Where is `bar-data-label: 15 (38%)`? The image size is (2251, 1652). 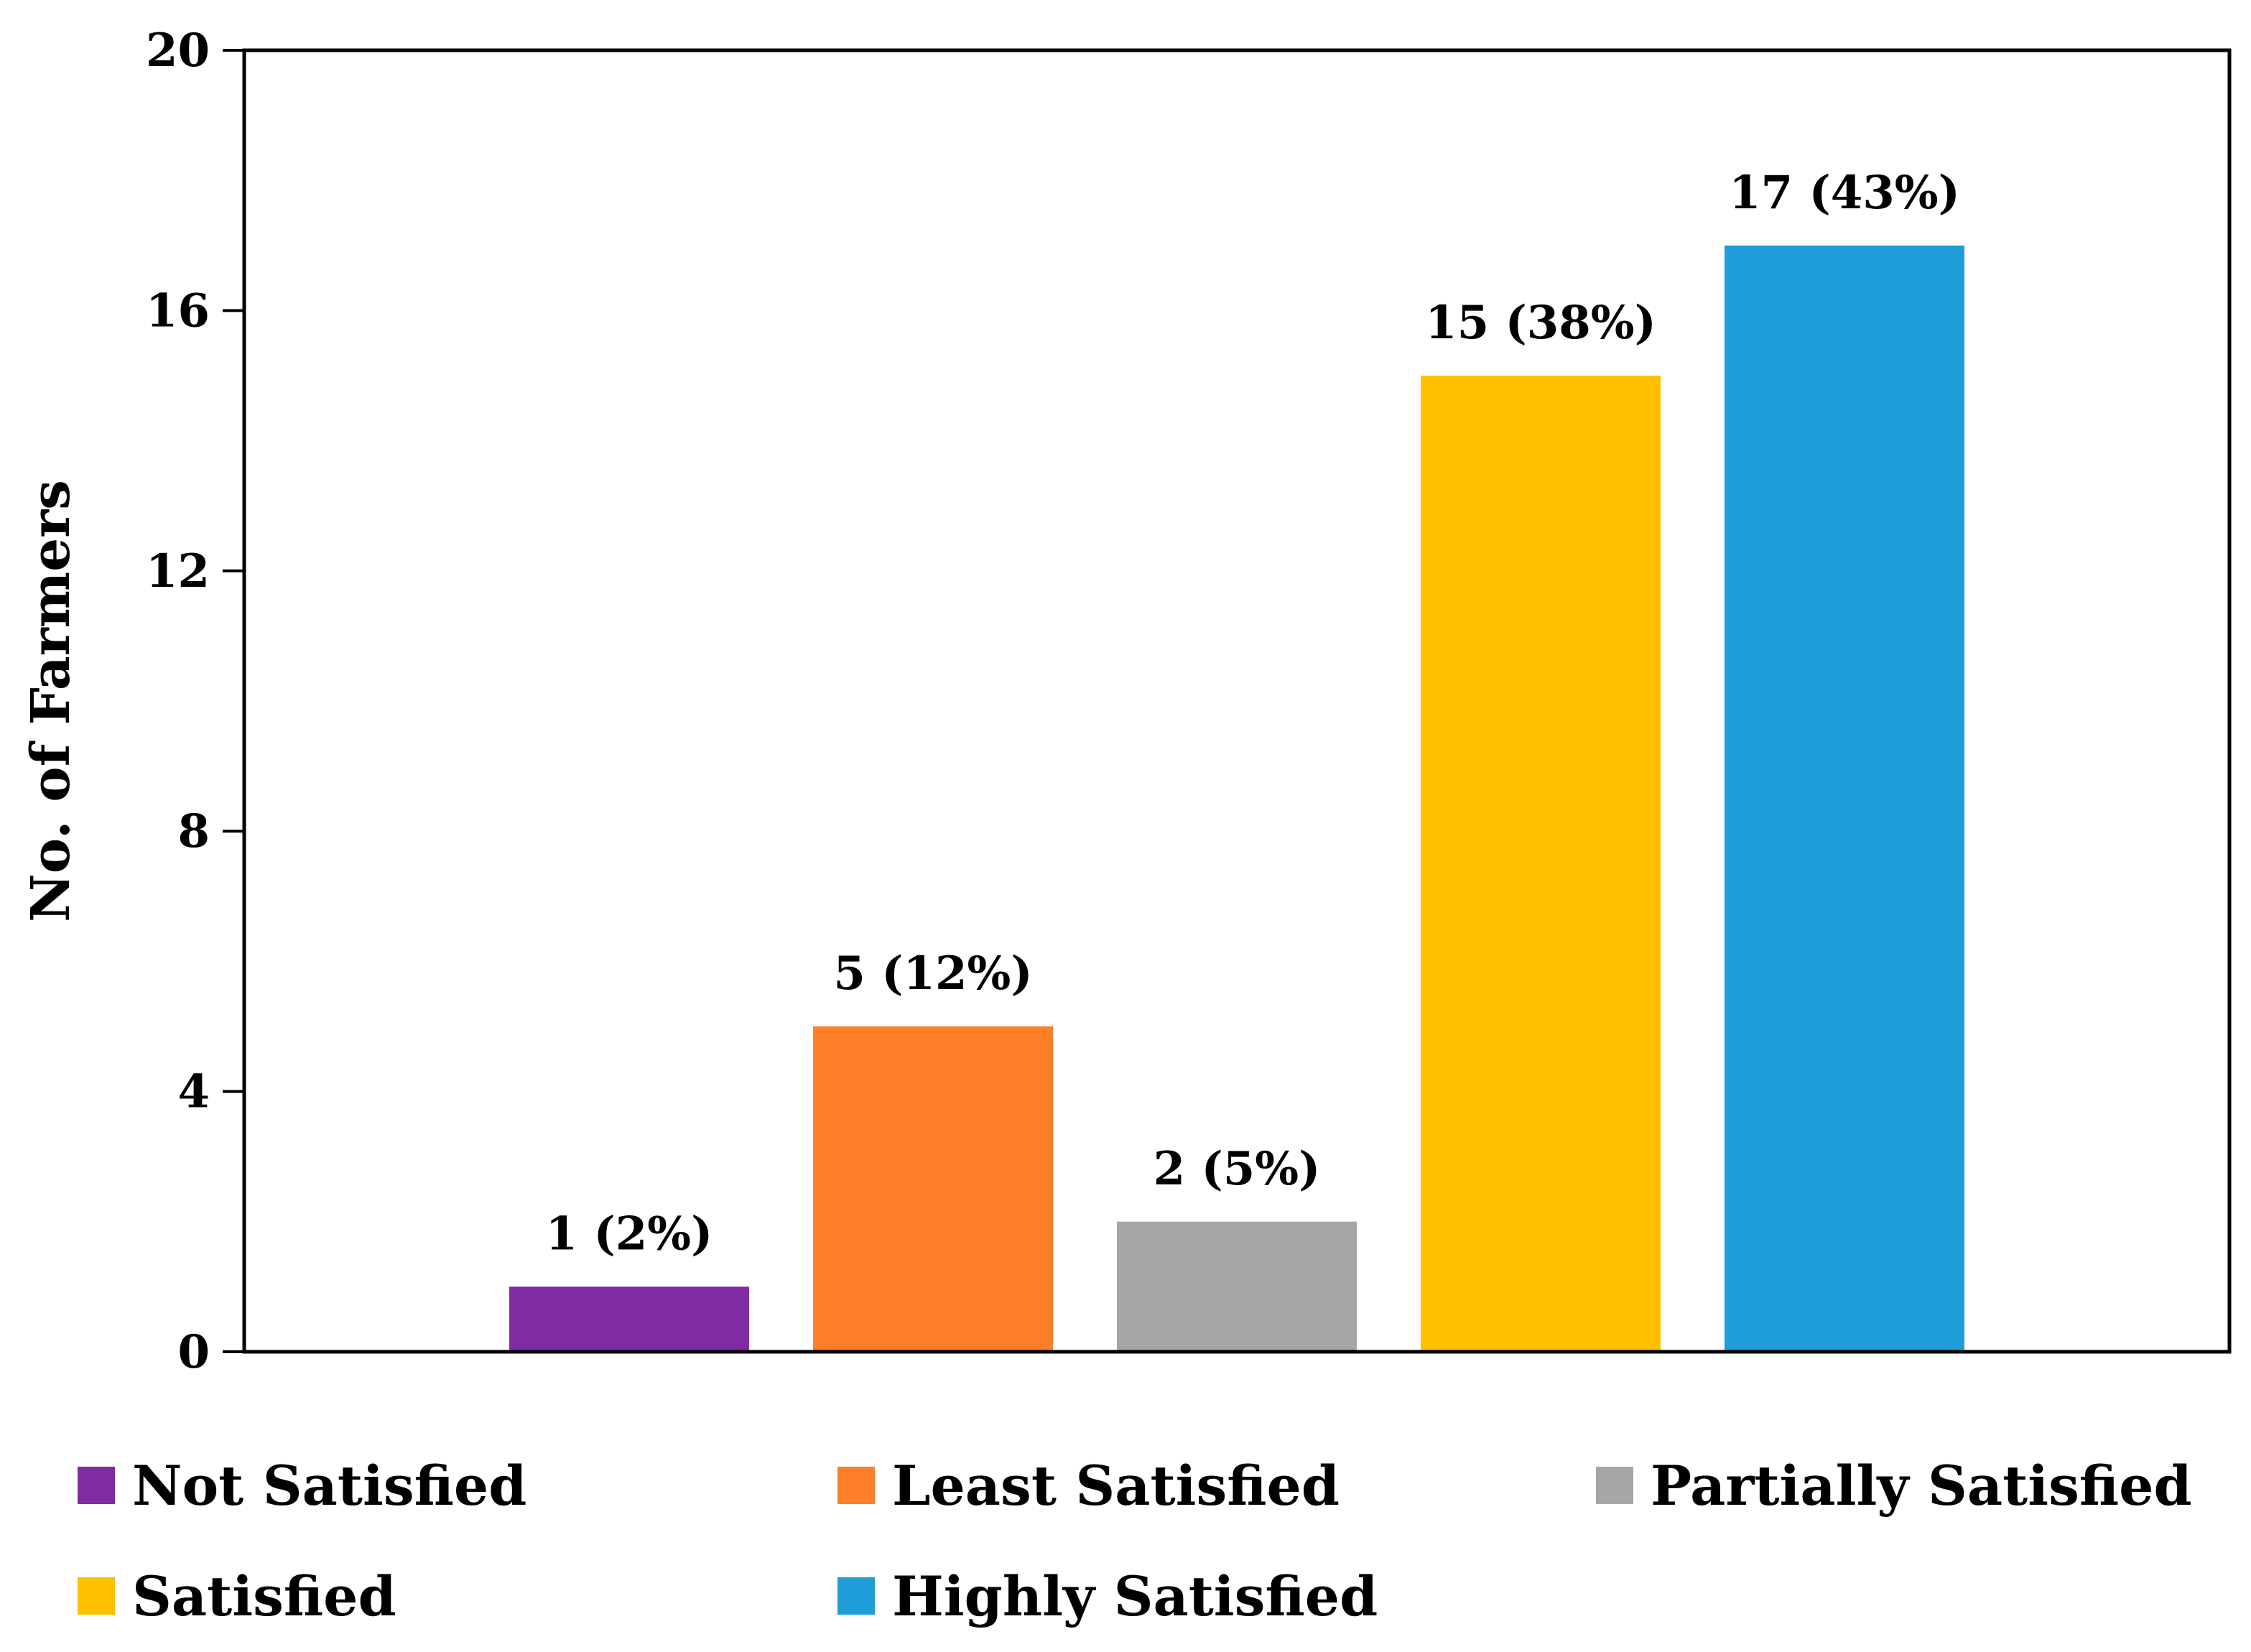
bar-data-label: 15 (38%) is located at coordinates (1540, 323).